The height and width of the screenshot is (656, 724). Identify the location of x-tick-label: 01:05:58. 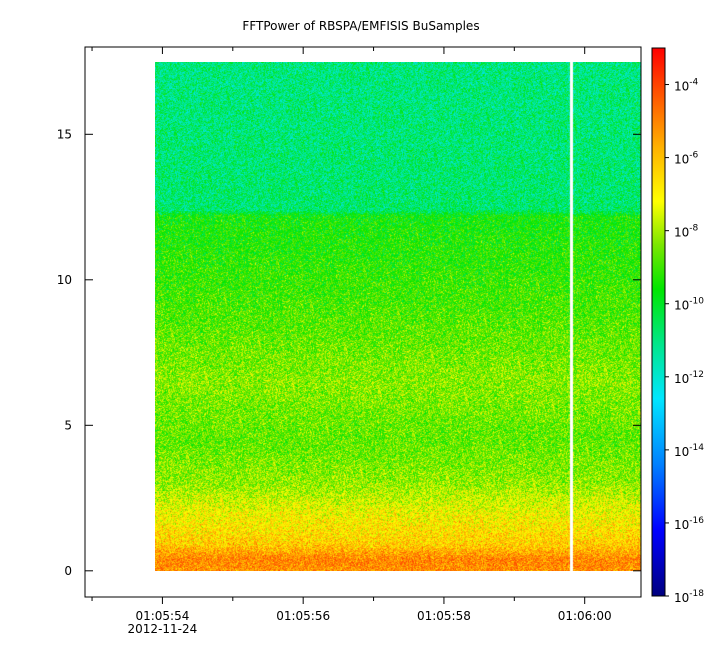
(444, 616).